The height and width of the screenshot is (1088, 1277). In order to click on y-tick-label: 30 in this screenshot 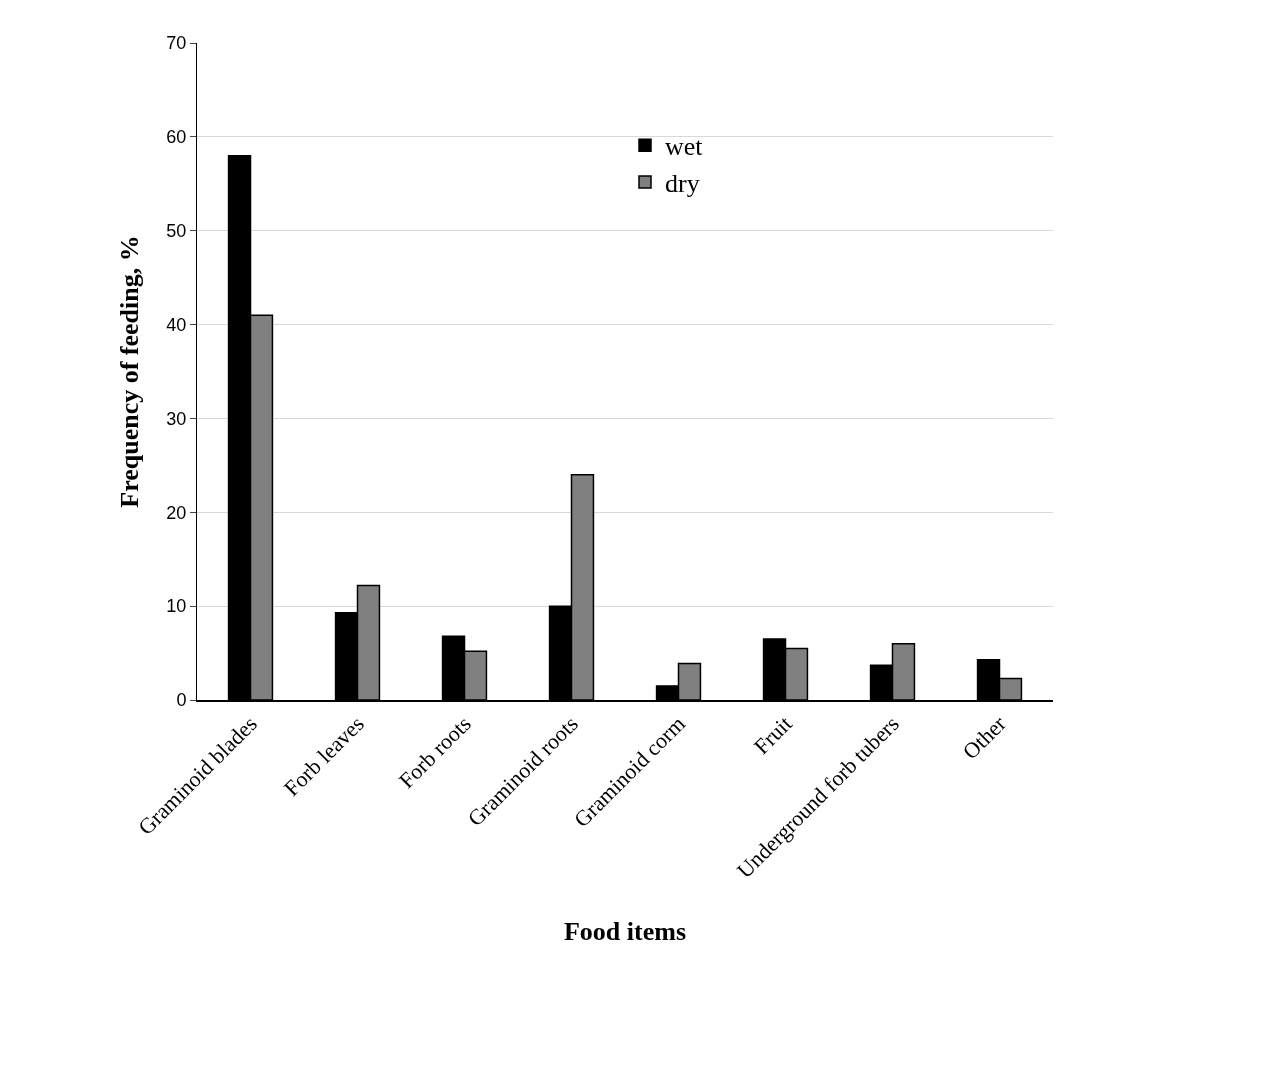, I will do `click(176, 418)`.